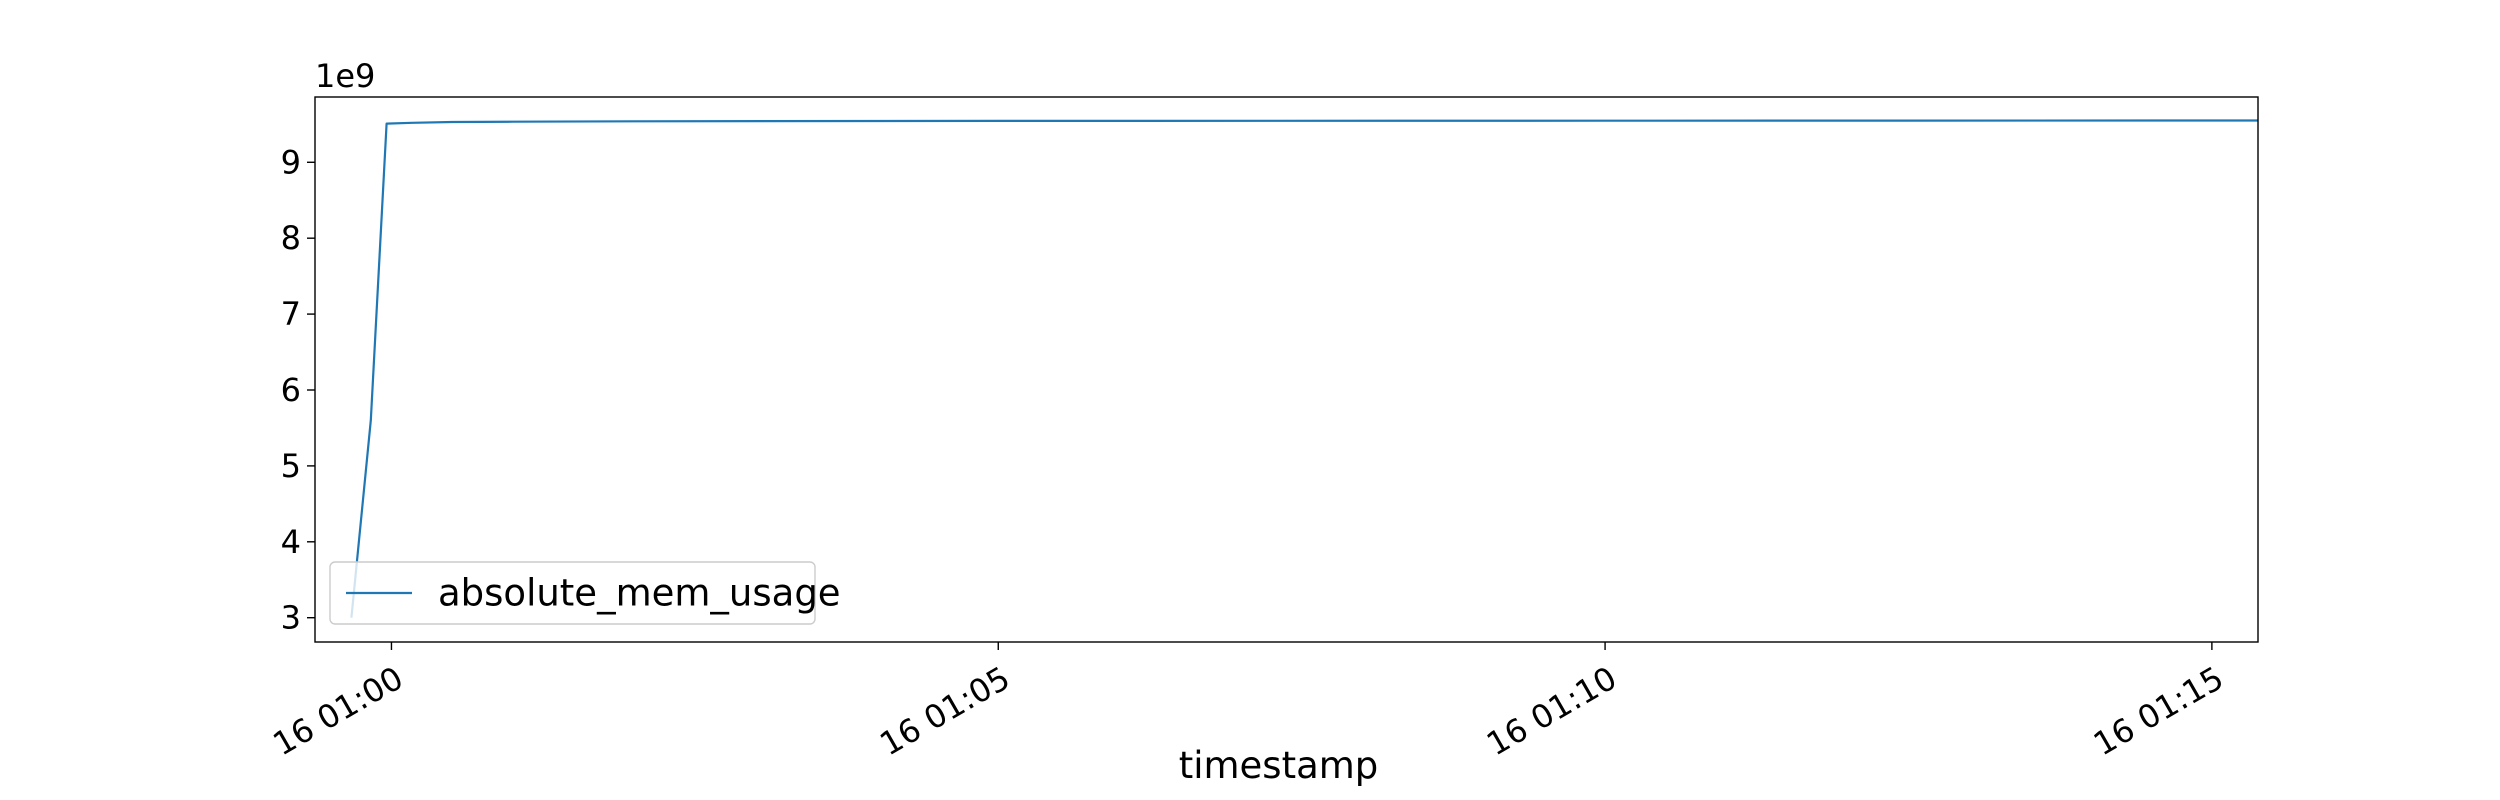 The image size is (2500, 800). What do you see at coordinates (291, 238) in the screenshot?
I see `y-tick-label: 8` at bounding box center [291, 238].